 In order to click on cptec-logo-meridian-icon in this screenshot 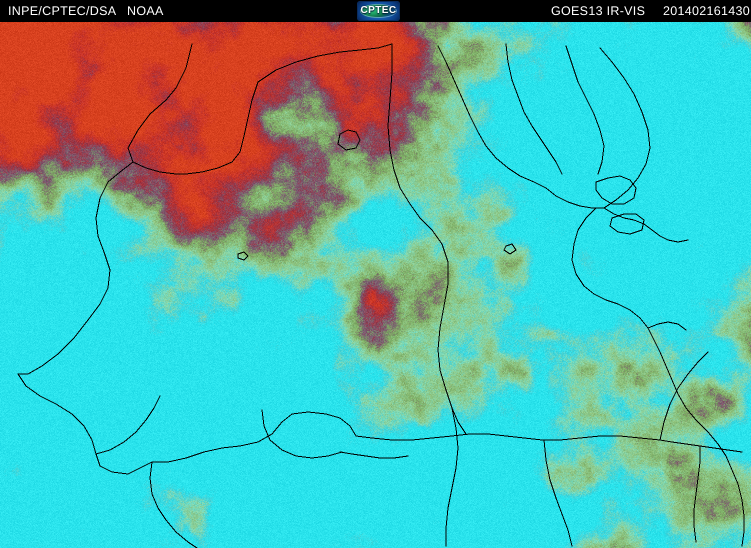, I will do `click(378, 11)`.